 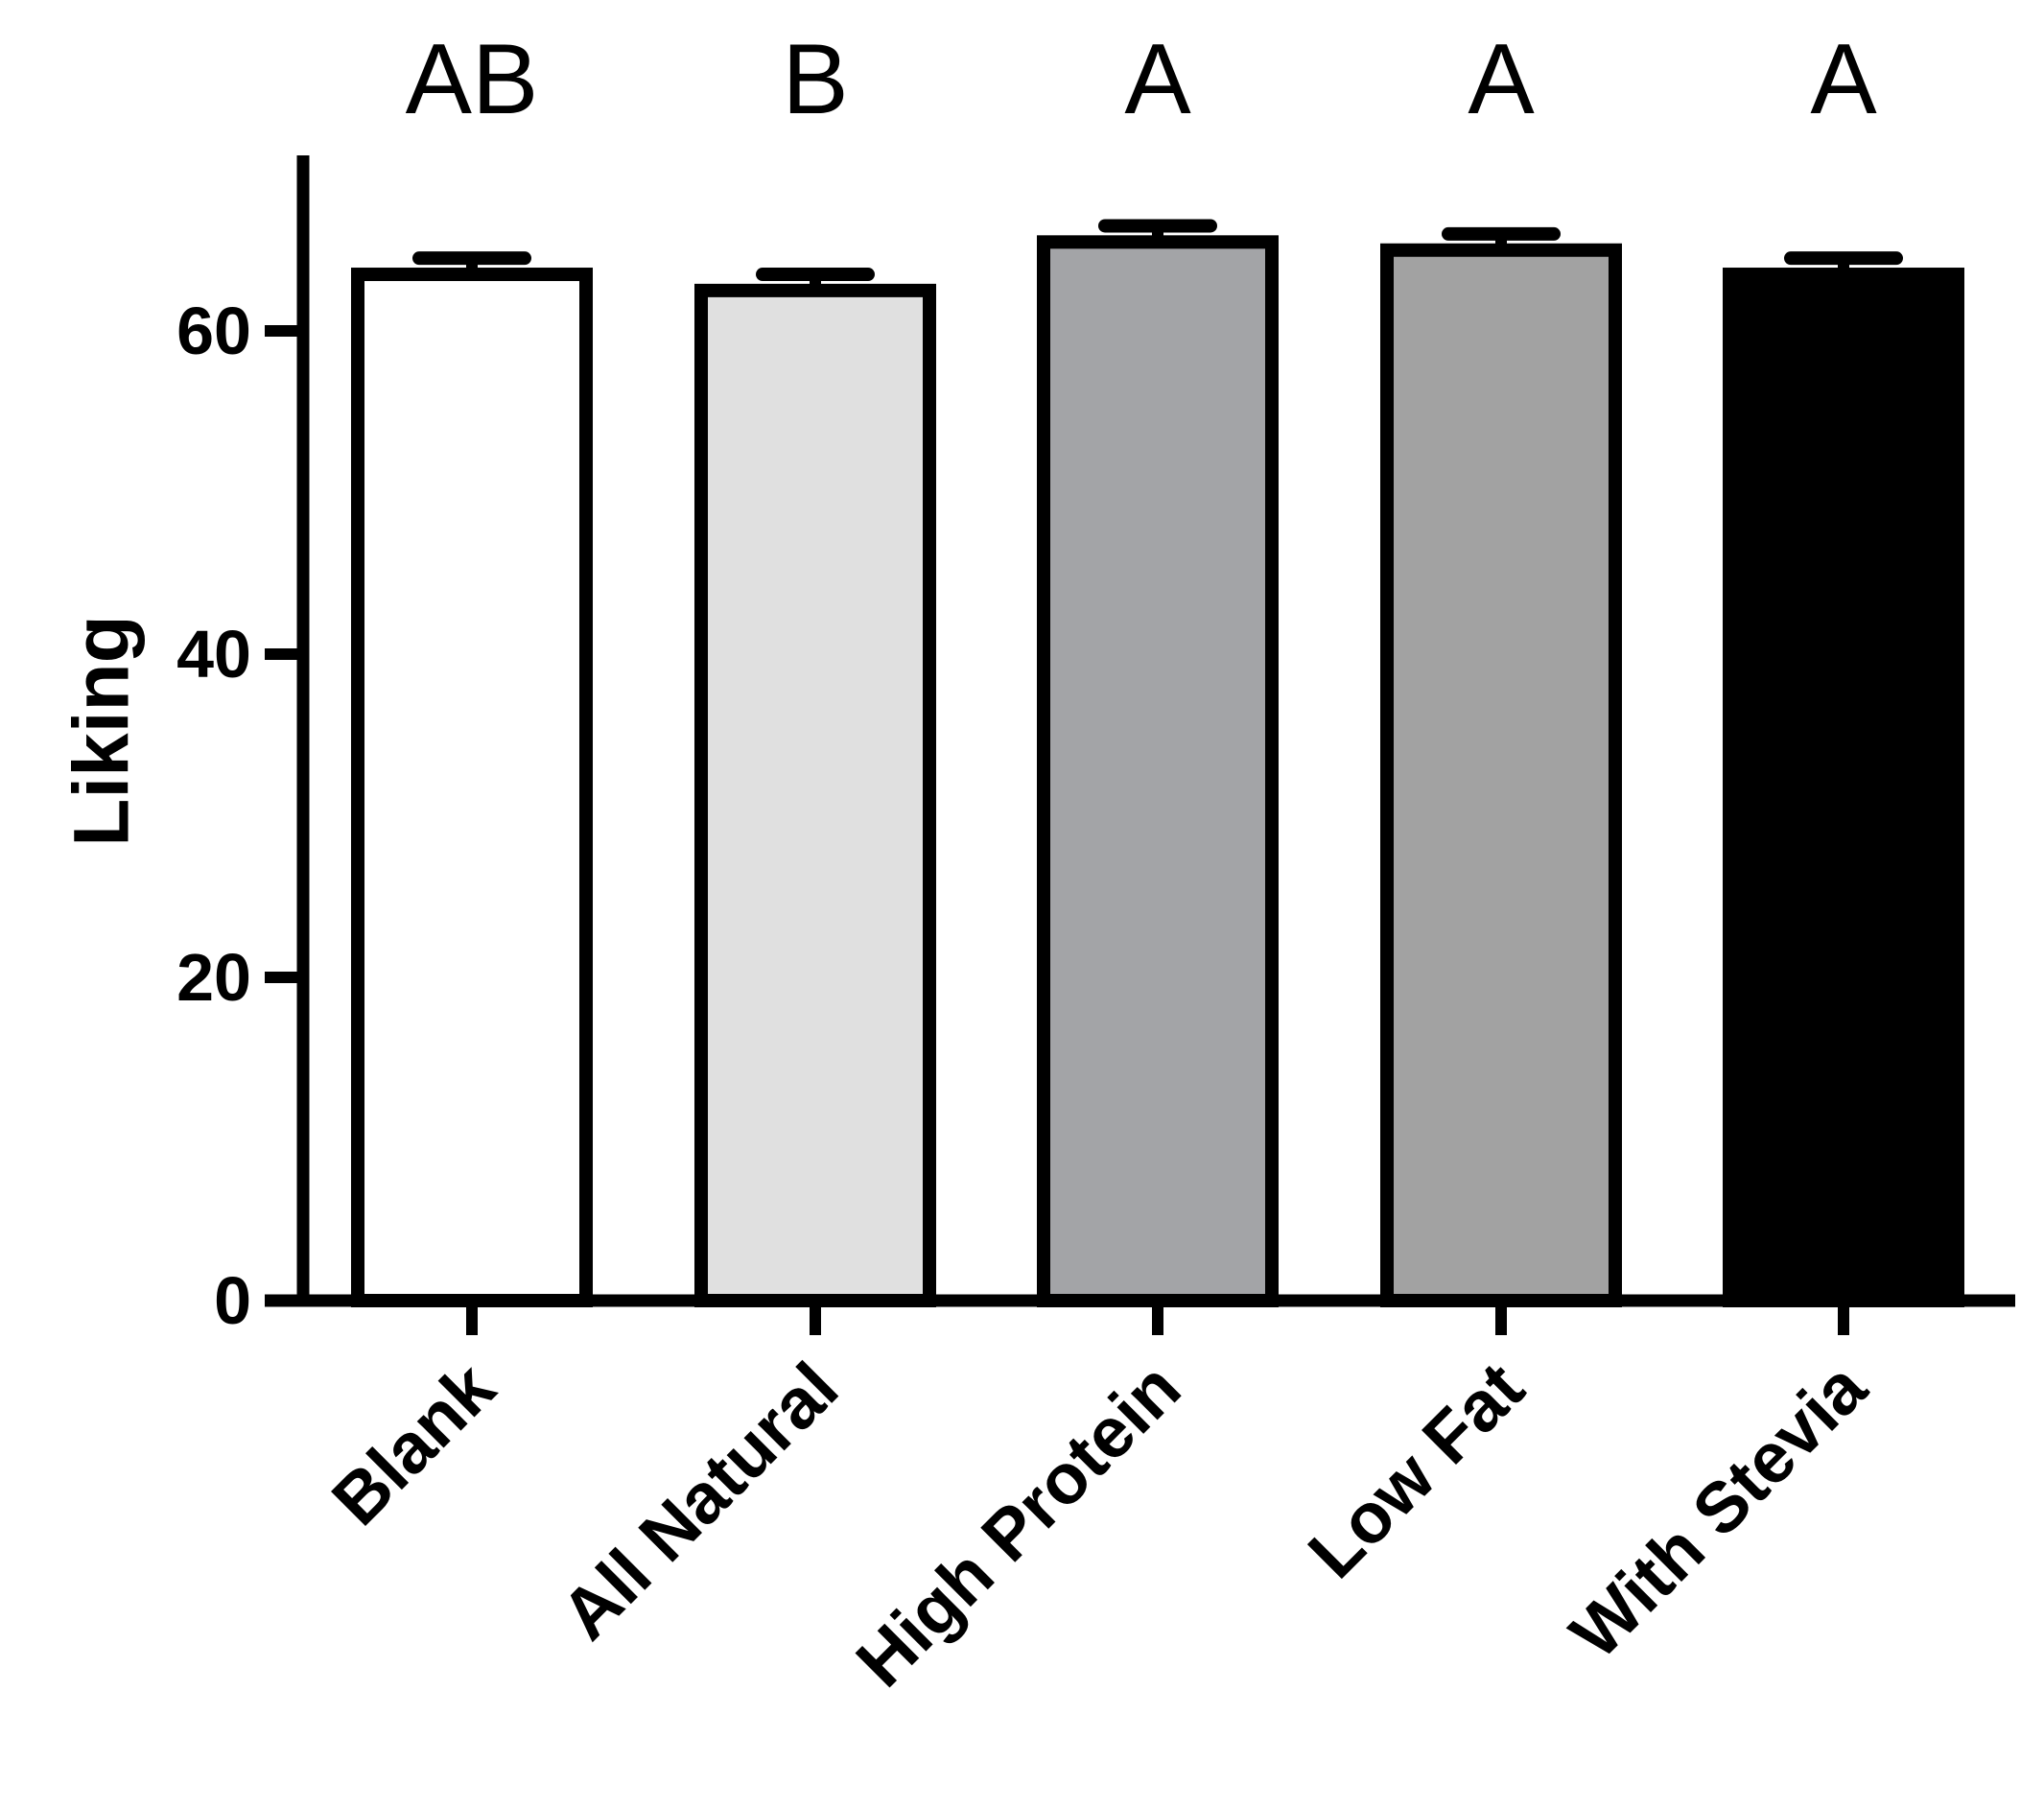 What do you see at coordinates (213, 331) in the screenshot?
I see `y-tick-label: 60` at bounding box center [213, 331].